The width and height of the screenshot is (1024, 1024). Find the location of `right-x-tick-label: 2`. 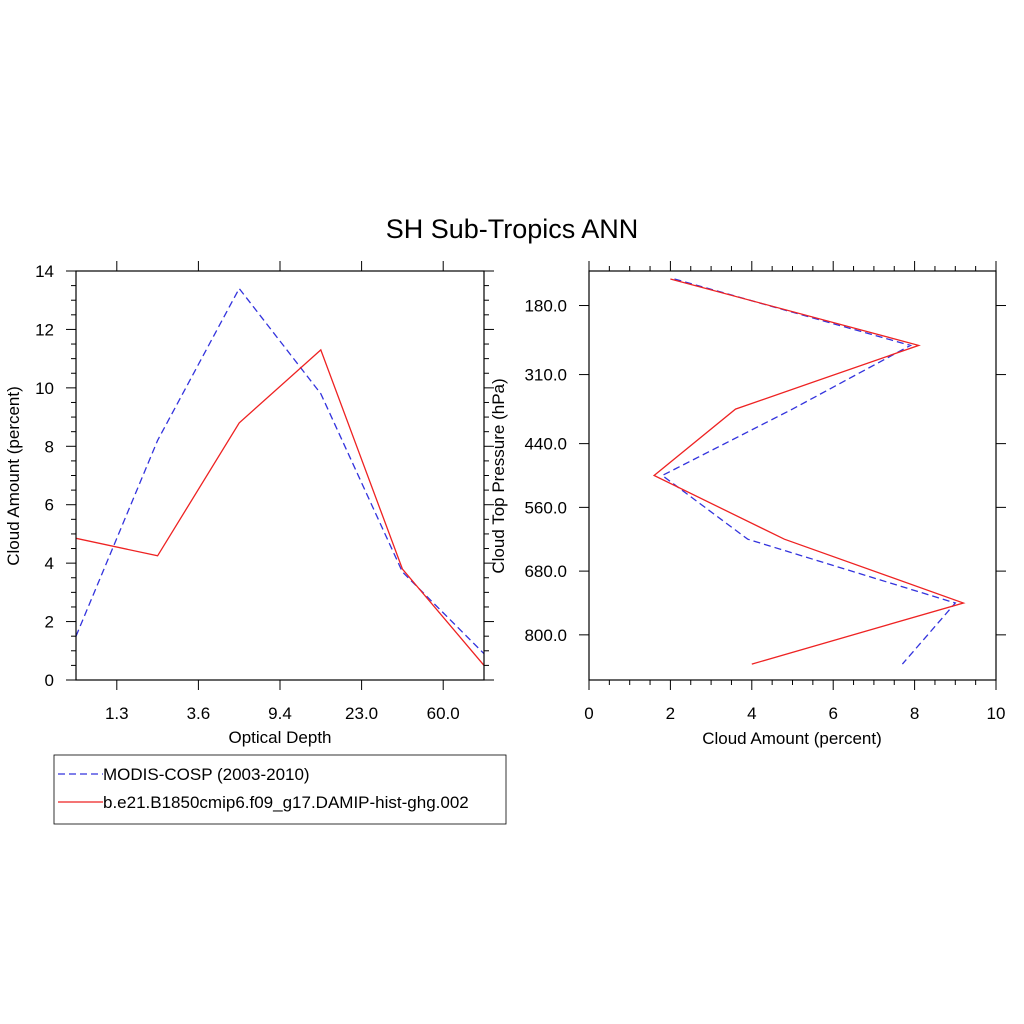

right-x-tick-label: 2 is located at coordinates (670, 713).